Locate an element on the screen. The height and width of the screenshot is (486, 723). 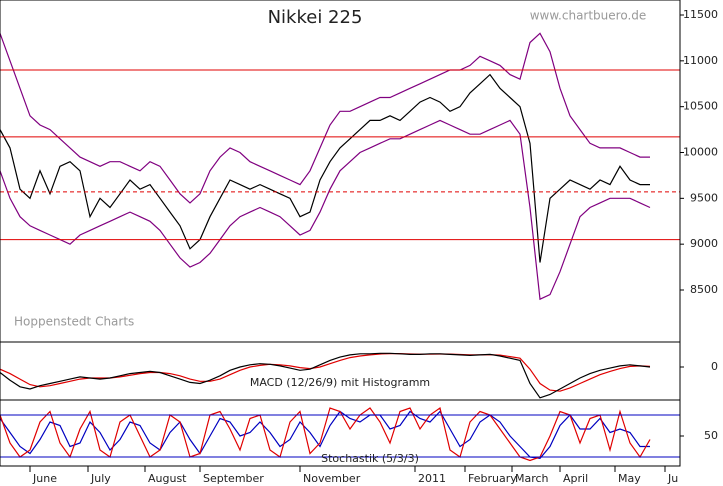
x-tick-label: 2011 is located at coordinates (432, 478).